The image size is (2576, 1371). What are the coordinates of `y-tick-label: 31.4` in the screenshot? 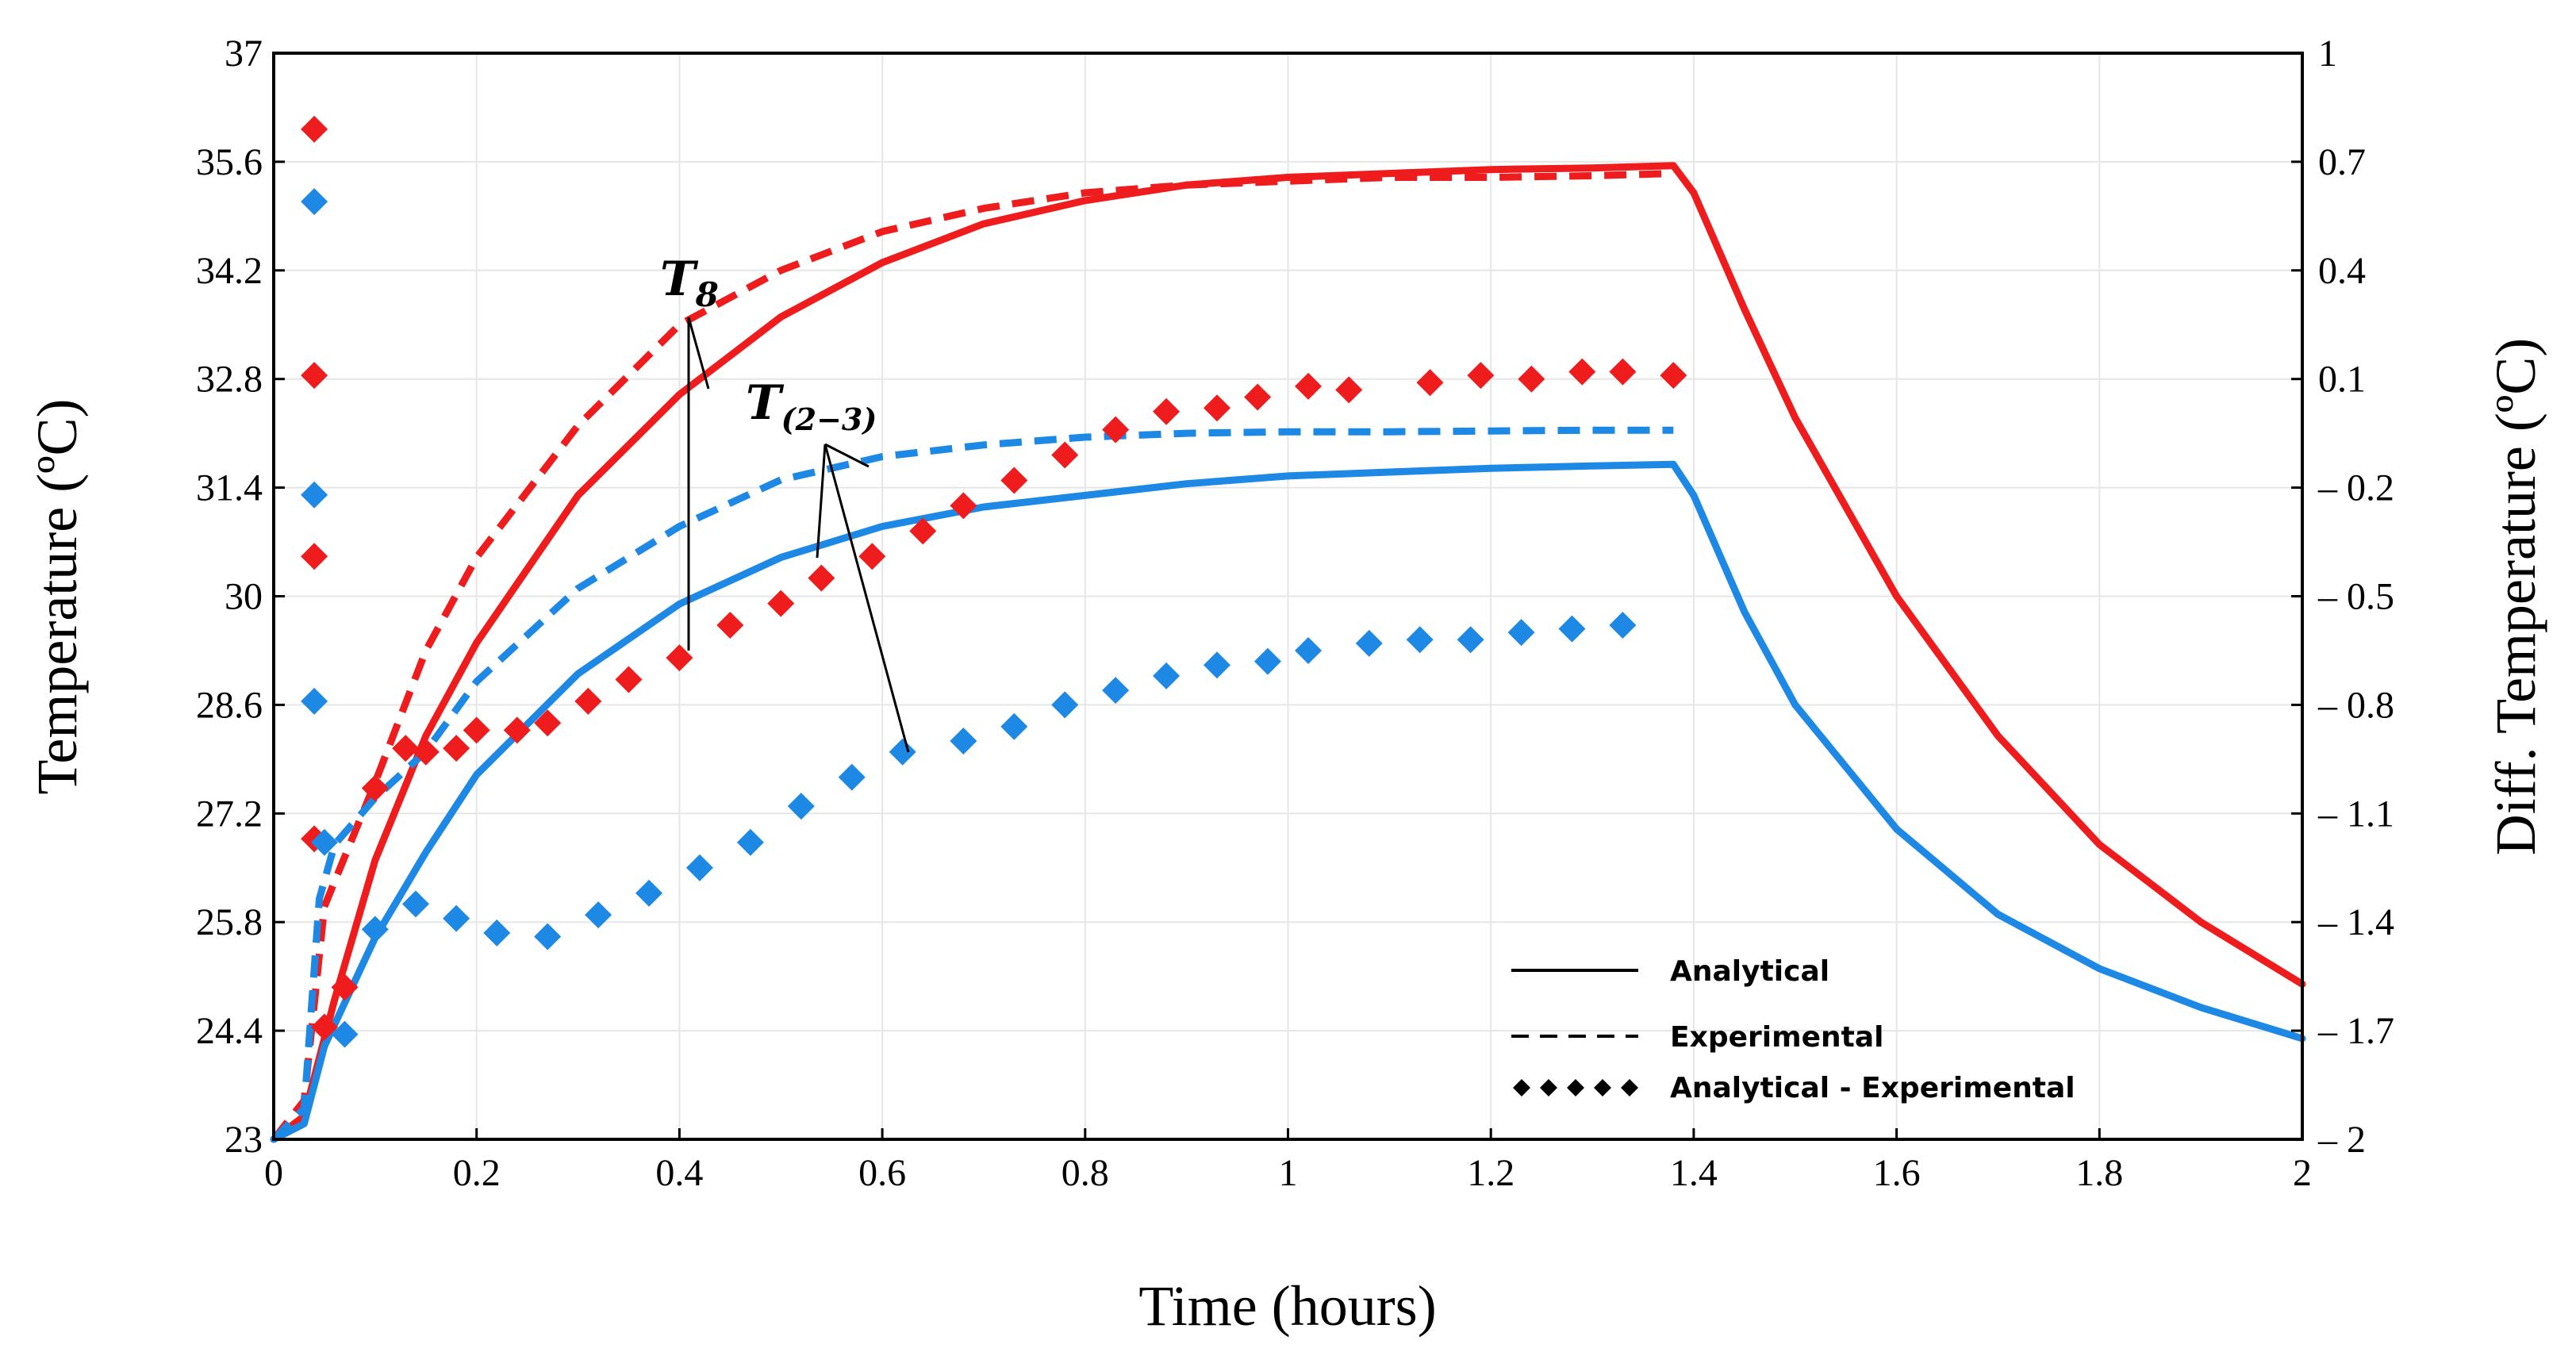 It's located at (229, 488).